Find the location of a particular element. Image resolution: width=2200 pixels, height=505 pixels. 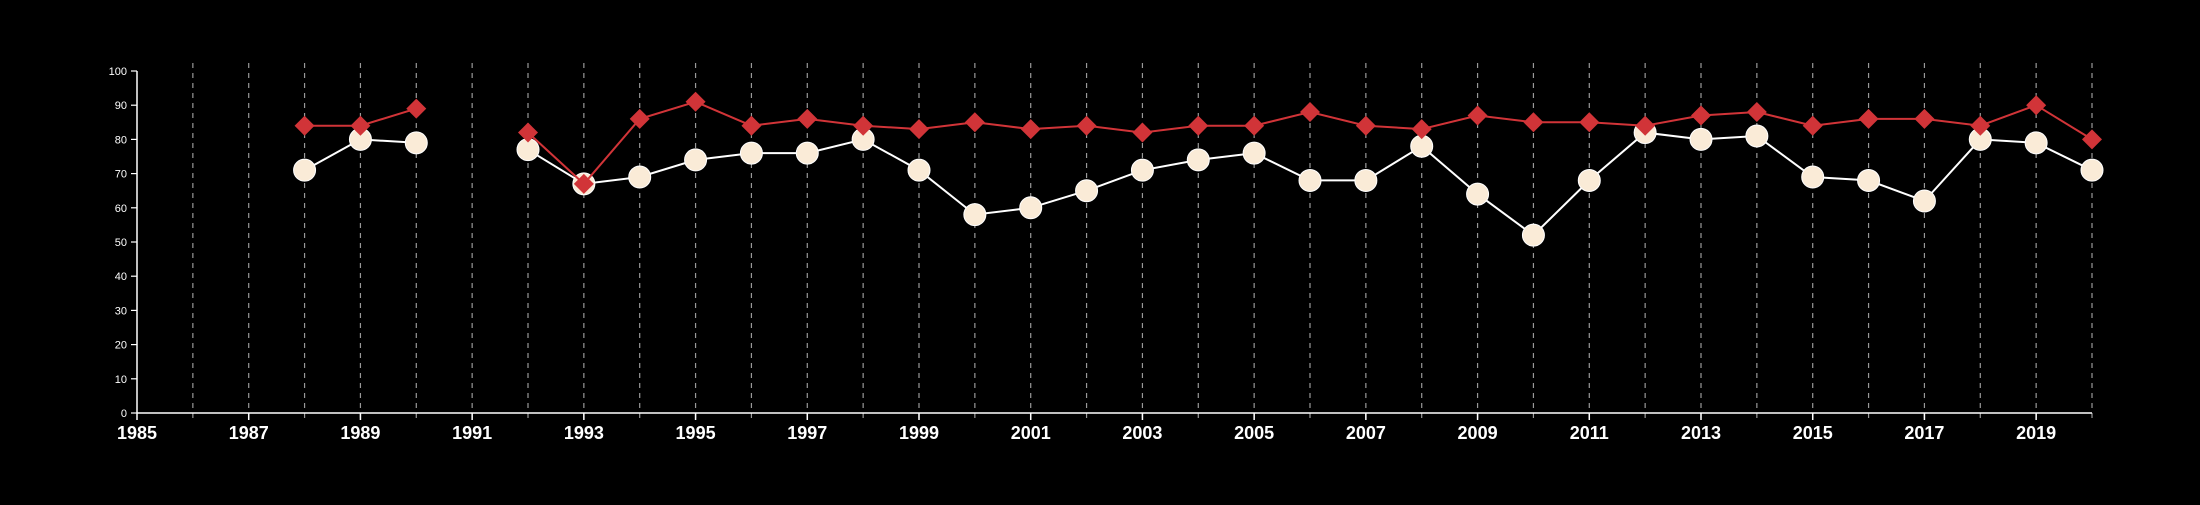

y-tick-label-40: 40 is located at coordinates (121, 277).